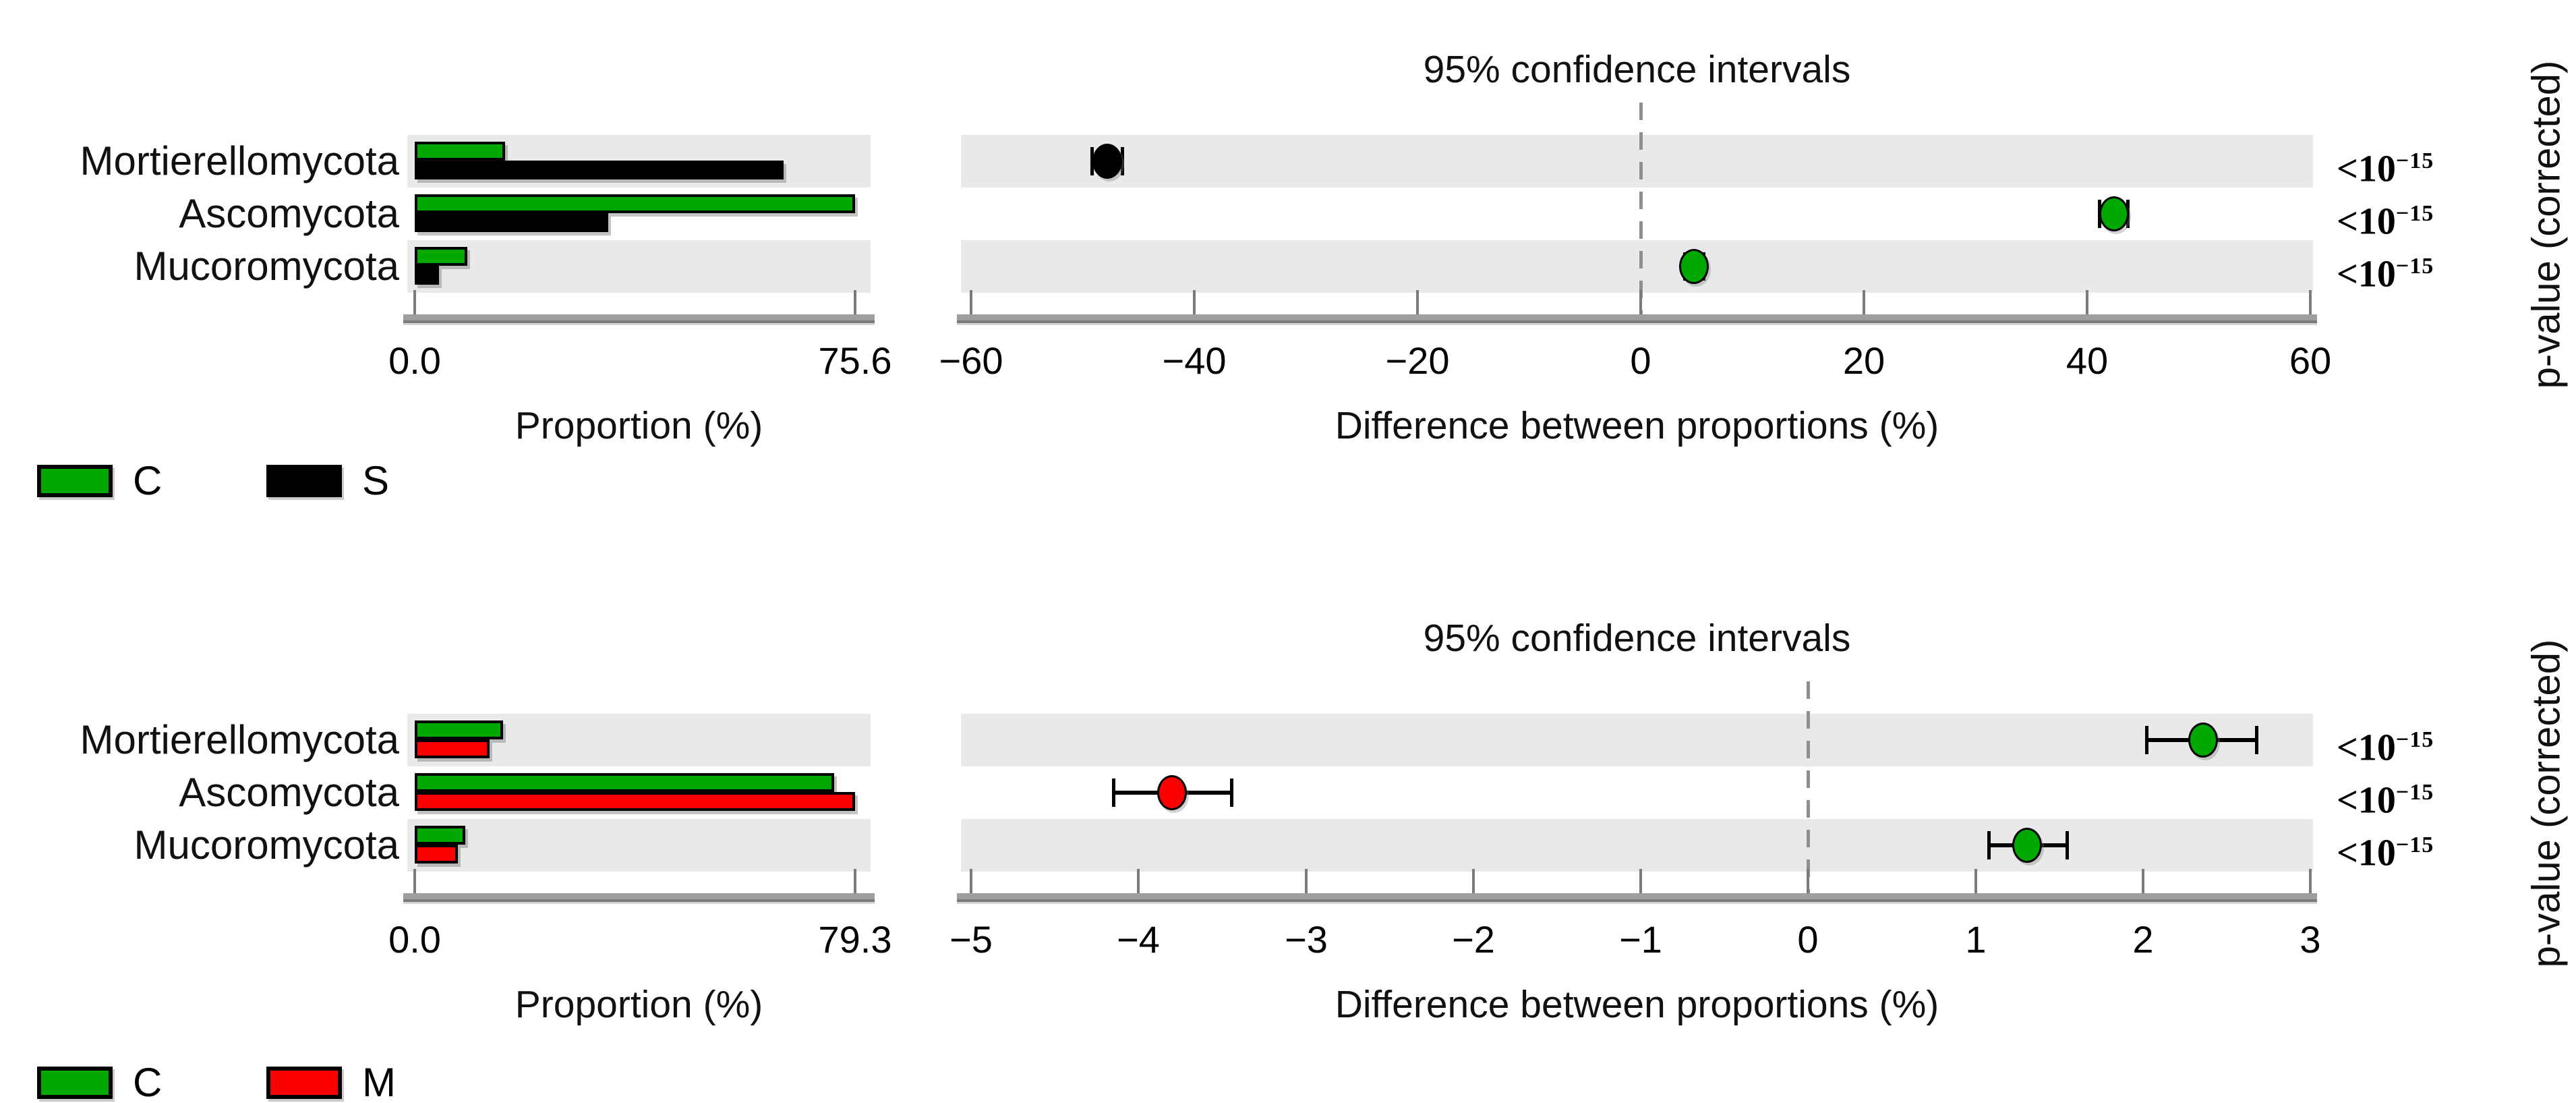 The width and height of the screenshot is (2576, 1103). I want to click on difference-tick-label: 0, so click(1808, 939).